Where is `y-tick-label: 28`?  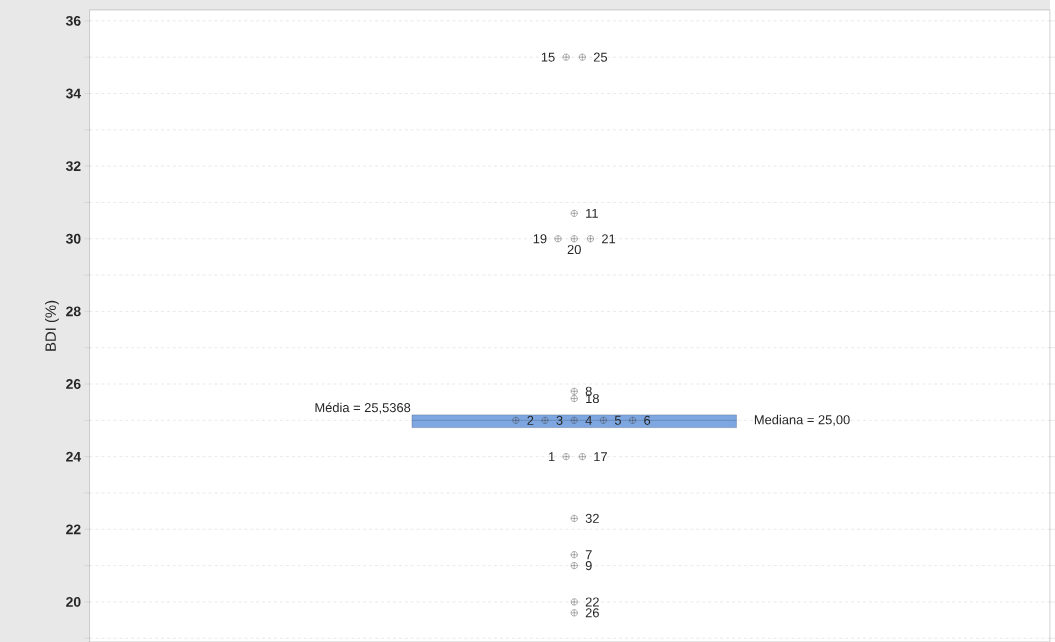
y-tick-label: 28 is located at coordinates (73, 311).